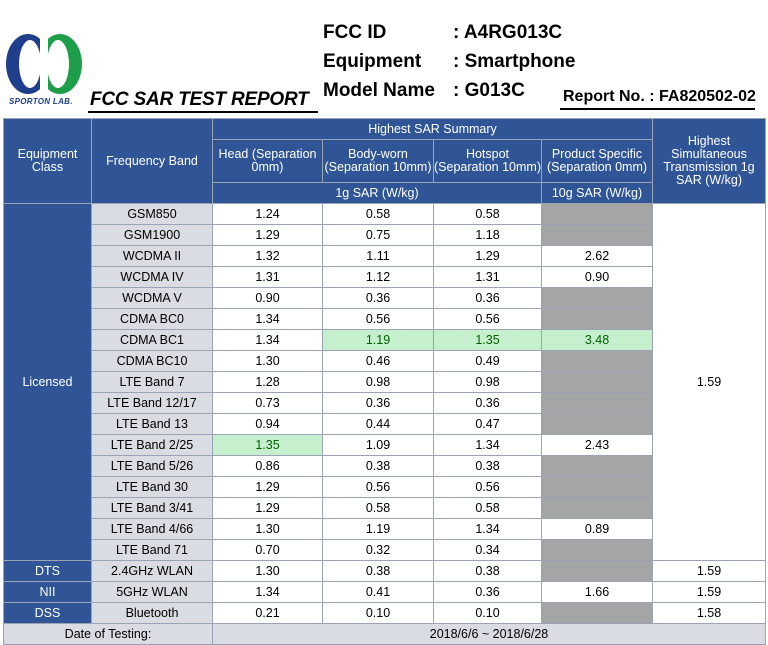 The width and height of the screenshot is (768, 645). I want to click on product-sar-cell: 2.62, so click(597, 256).